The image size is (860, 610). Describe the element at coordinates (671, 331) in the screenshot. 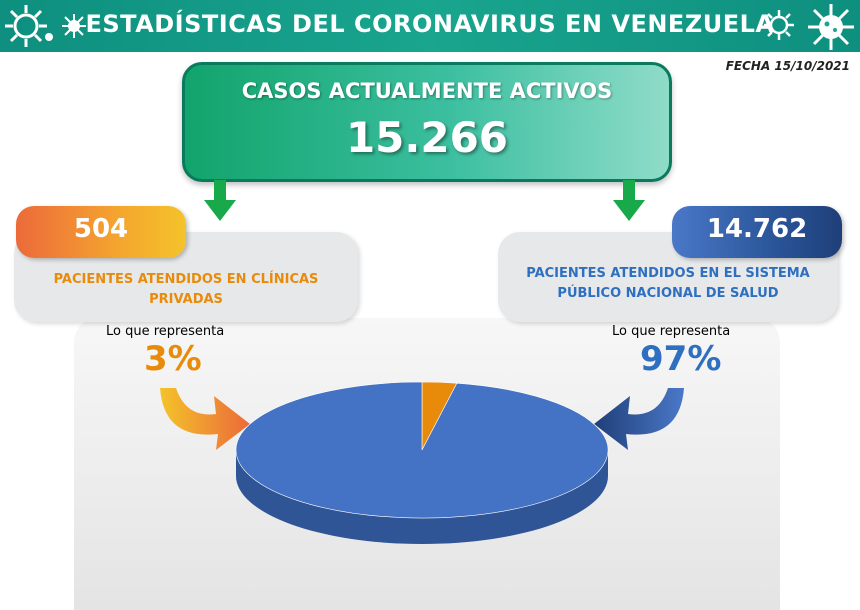

I see `public-represent-label: Lo que representa` at that location.